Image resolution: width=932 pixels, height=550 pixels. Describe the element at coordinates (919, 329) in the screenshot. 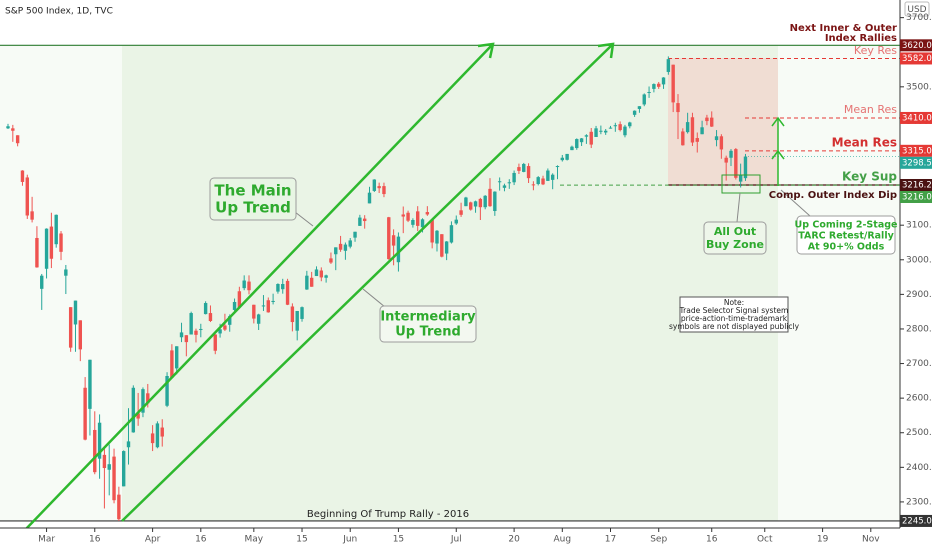

I see `y-tick-label: 2800.0` at that location.